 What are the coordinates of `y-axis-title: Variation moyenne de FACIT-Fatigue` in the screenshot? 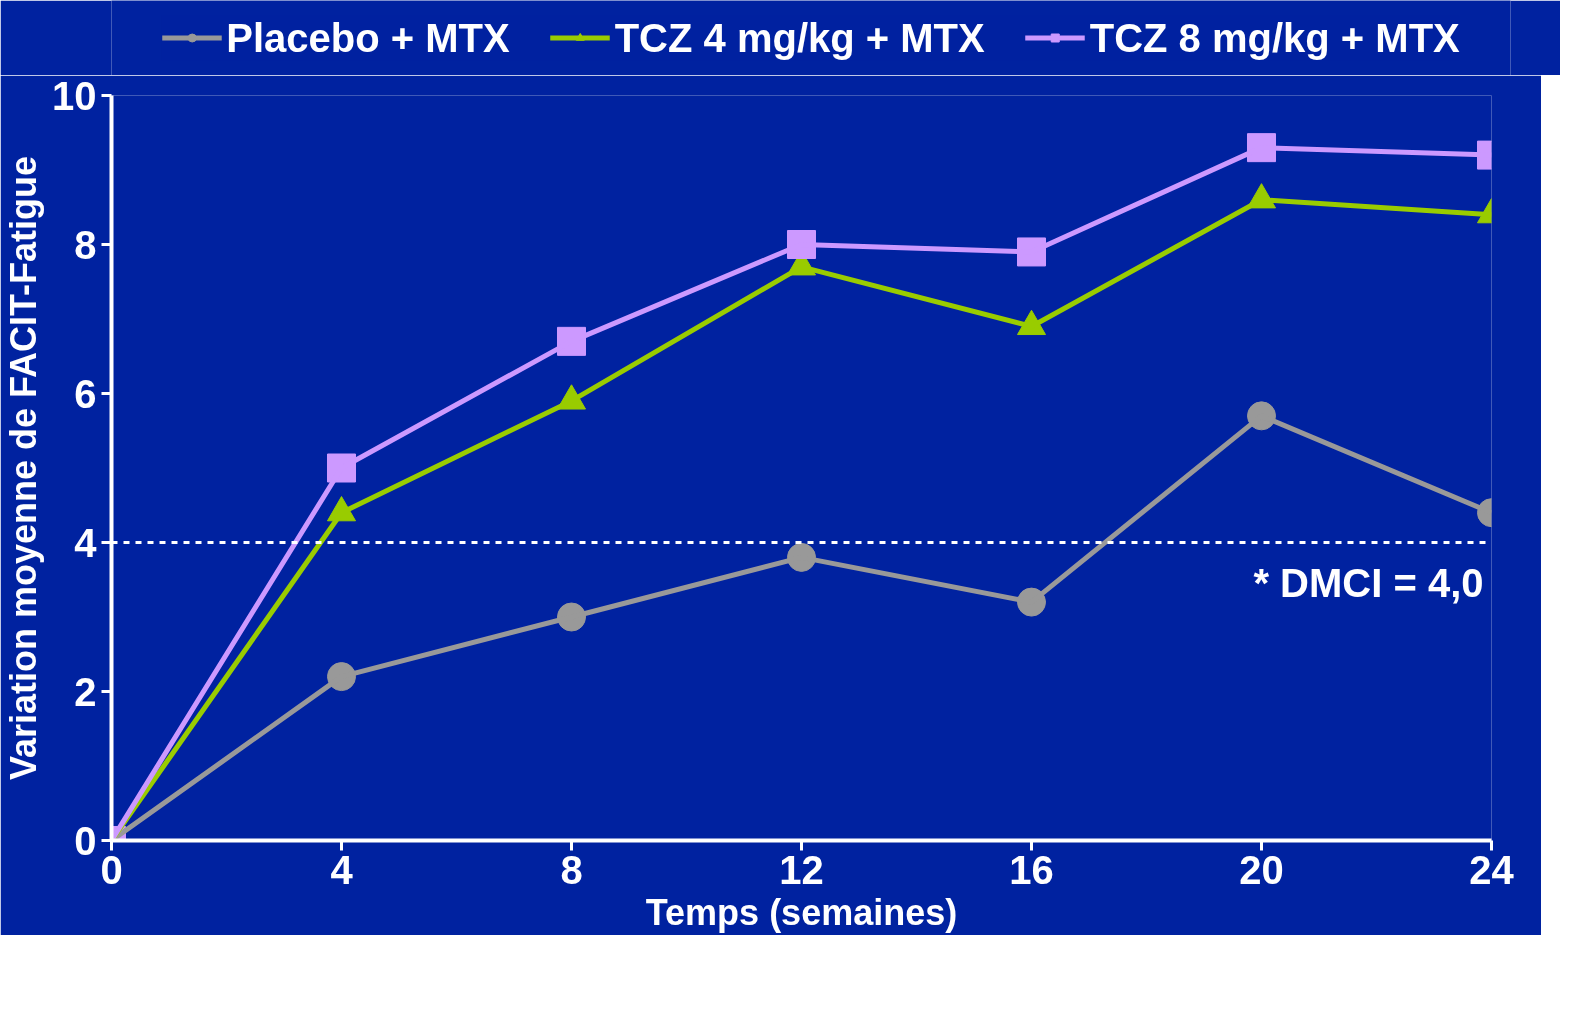 It's located at (24, 468).